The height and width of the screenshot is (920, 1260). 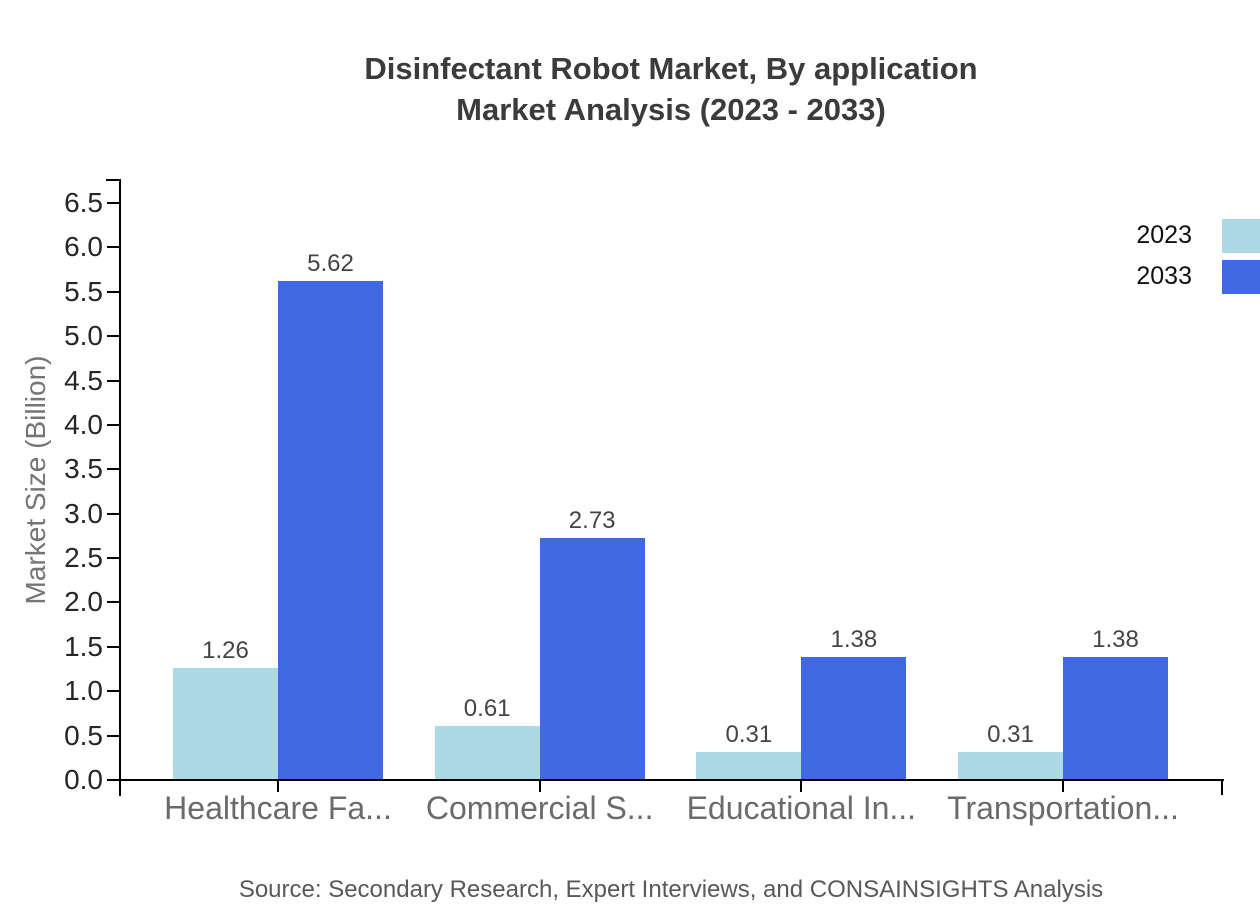 I want to click on y-tick-label: 2.5, so click(x=83, y=558).